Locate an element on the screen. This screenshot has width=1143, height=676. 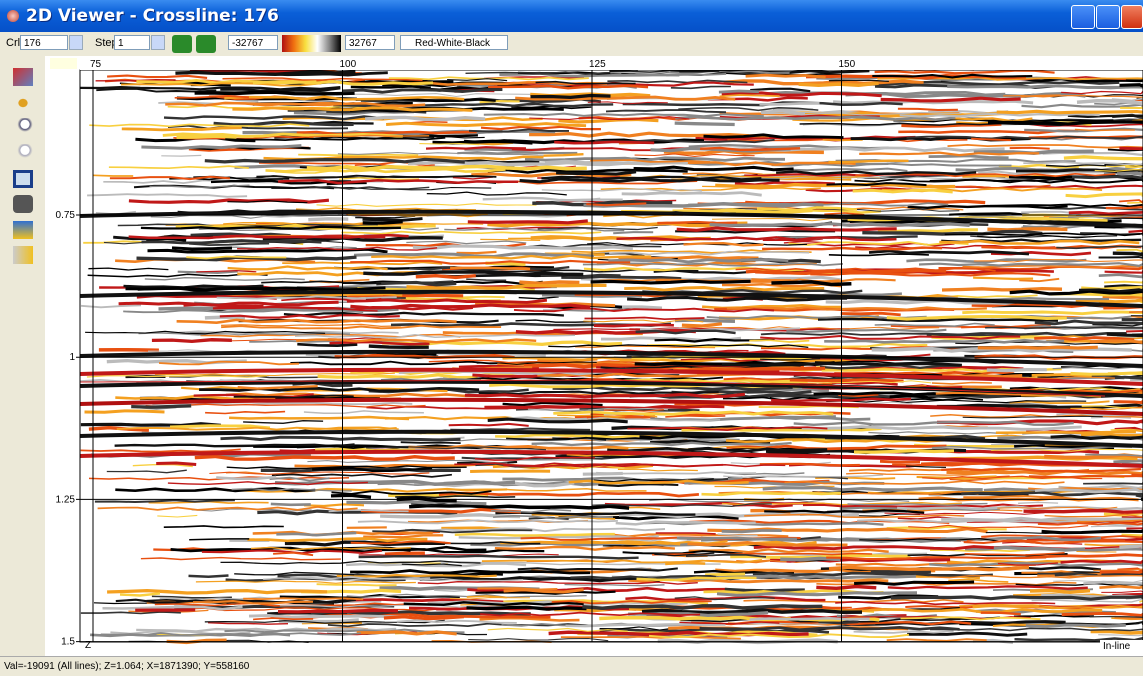
properties-tool is located at coordinates (23, 230).